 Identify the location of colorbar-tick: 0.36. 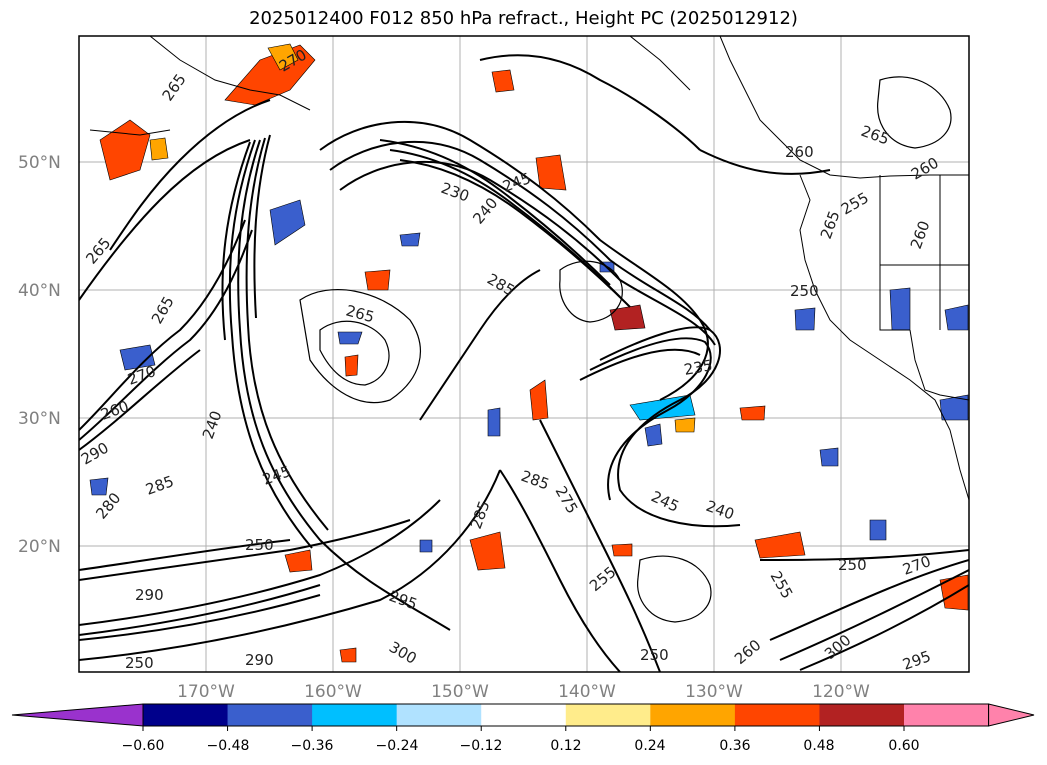
(734, 746).